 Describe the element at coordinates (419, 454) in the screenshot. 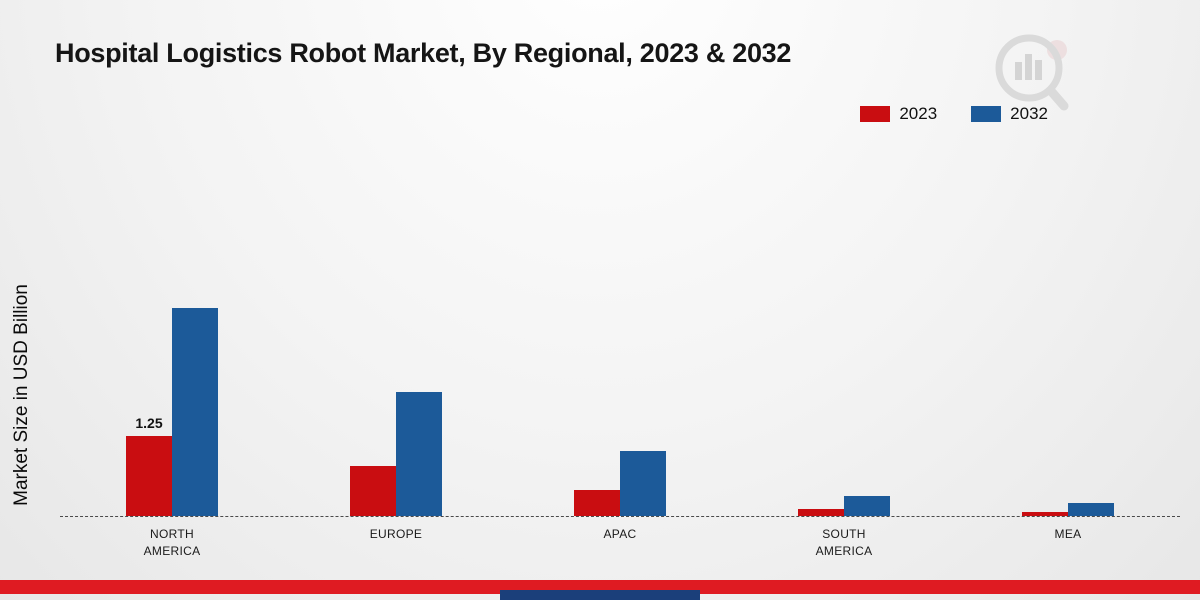

I see `bar-2032-europe` at that location.